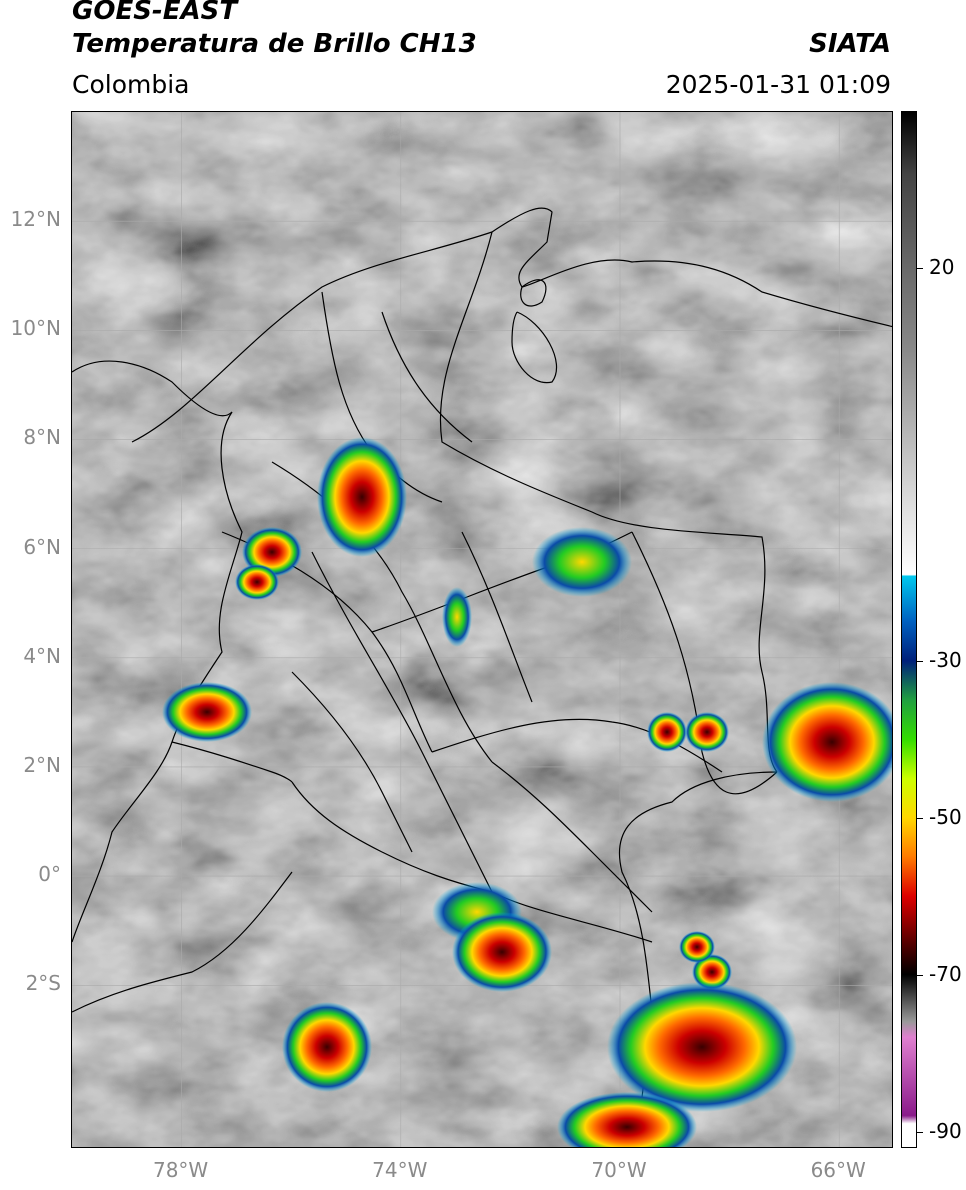 Image resolution: width=966 pixels, height=1190 pixels. Describe the element at coordinates (850, 44) in the screenshot. I see `organization-label: SIATA` at that location.